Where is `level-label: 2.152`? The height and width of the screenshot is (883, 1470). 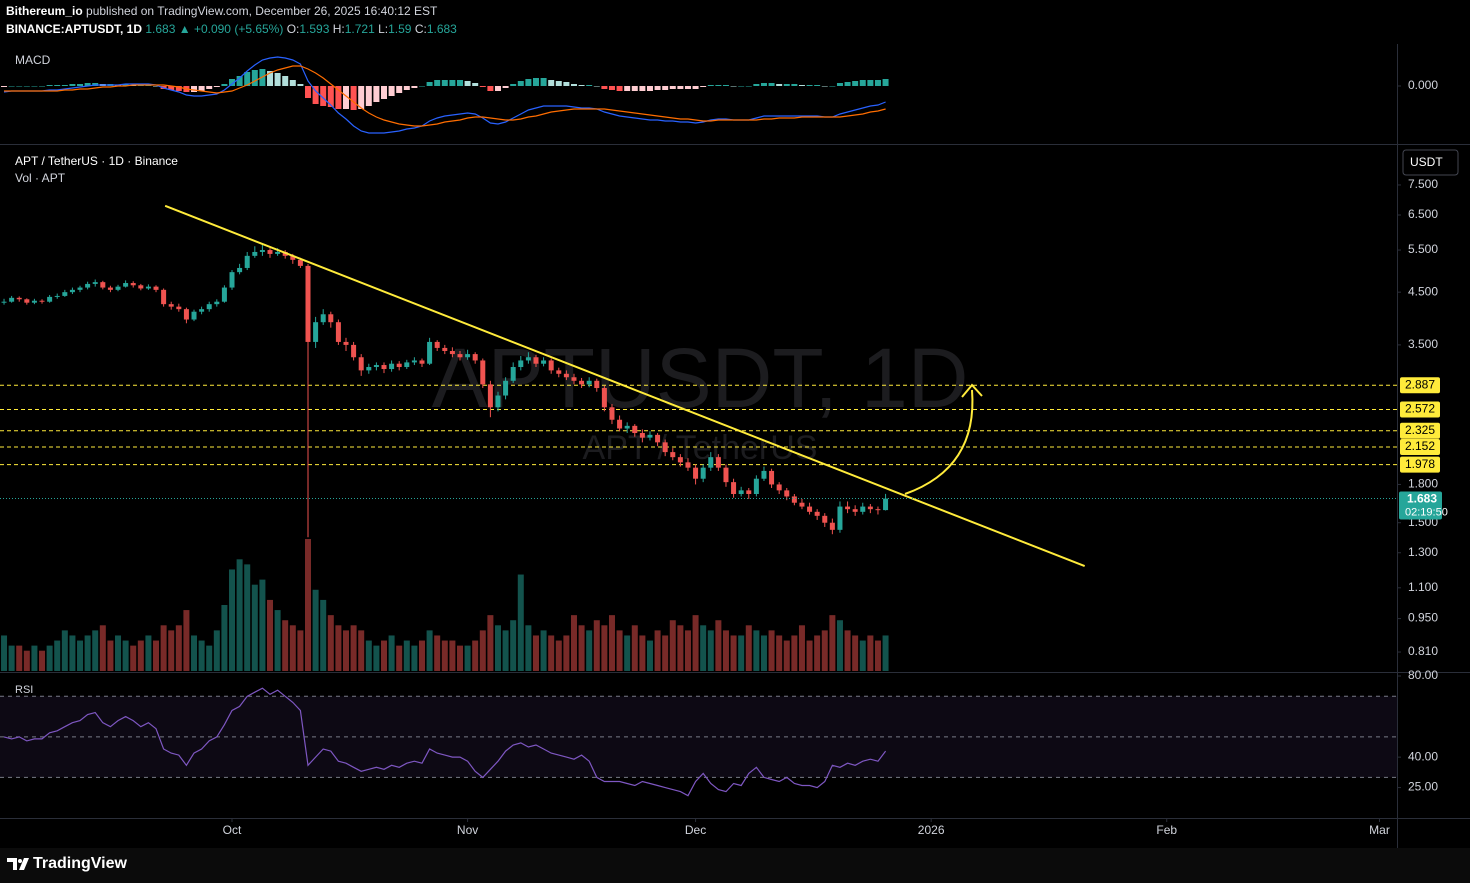 level-label: 2.152 is located at coordinates (1420, 446).